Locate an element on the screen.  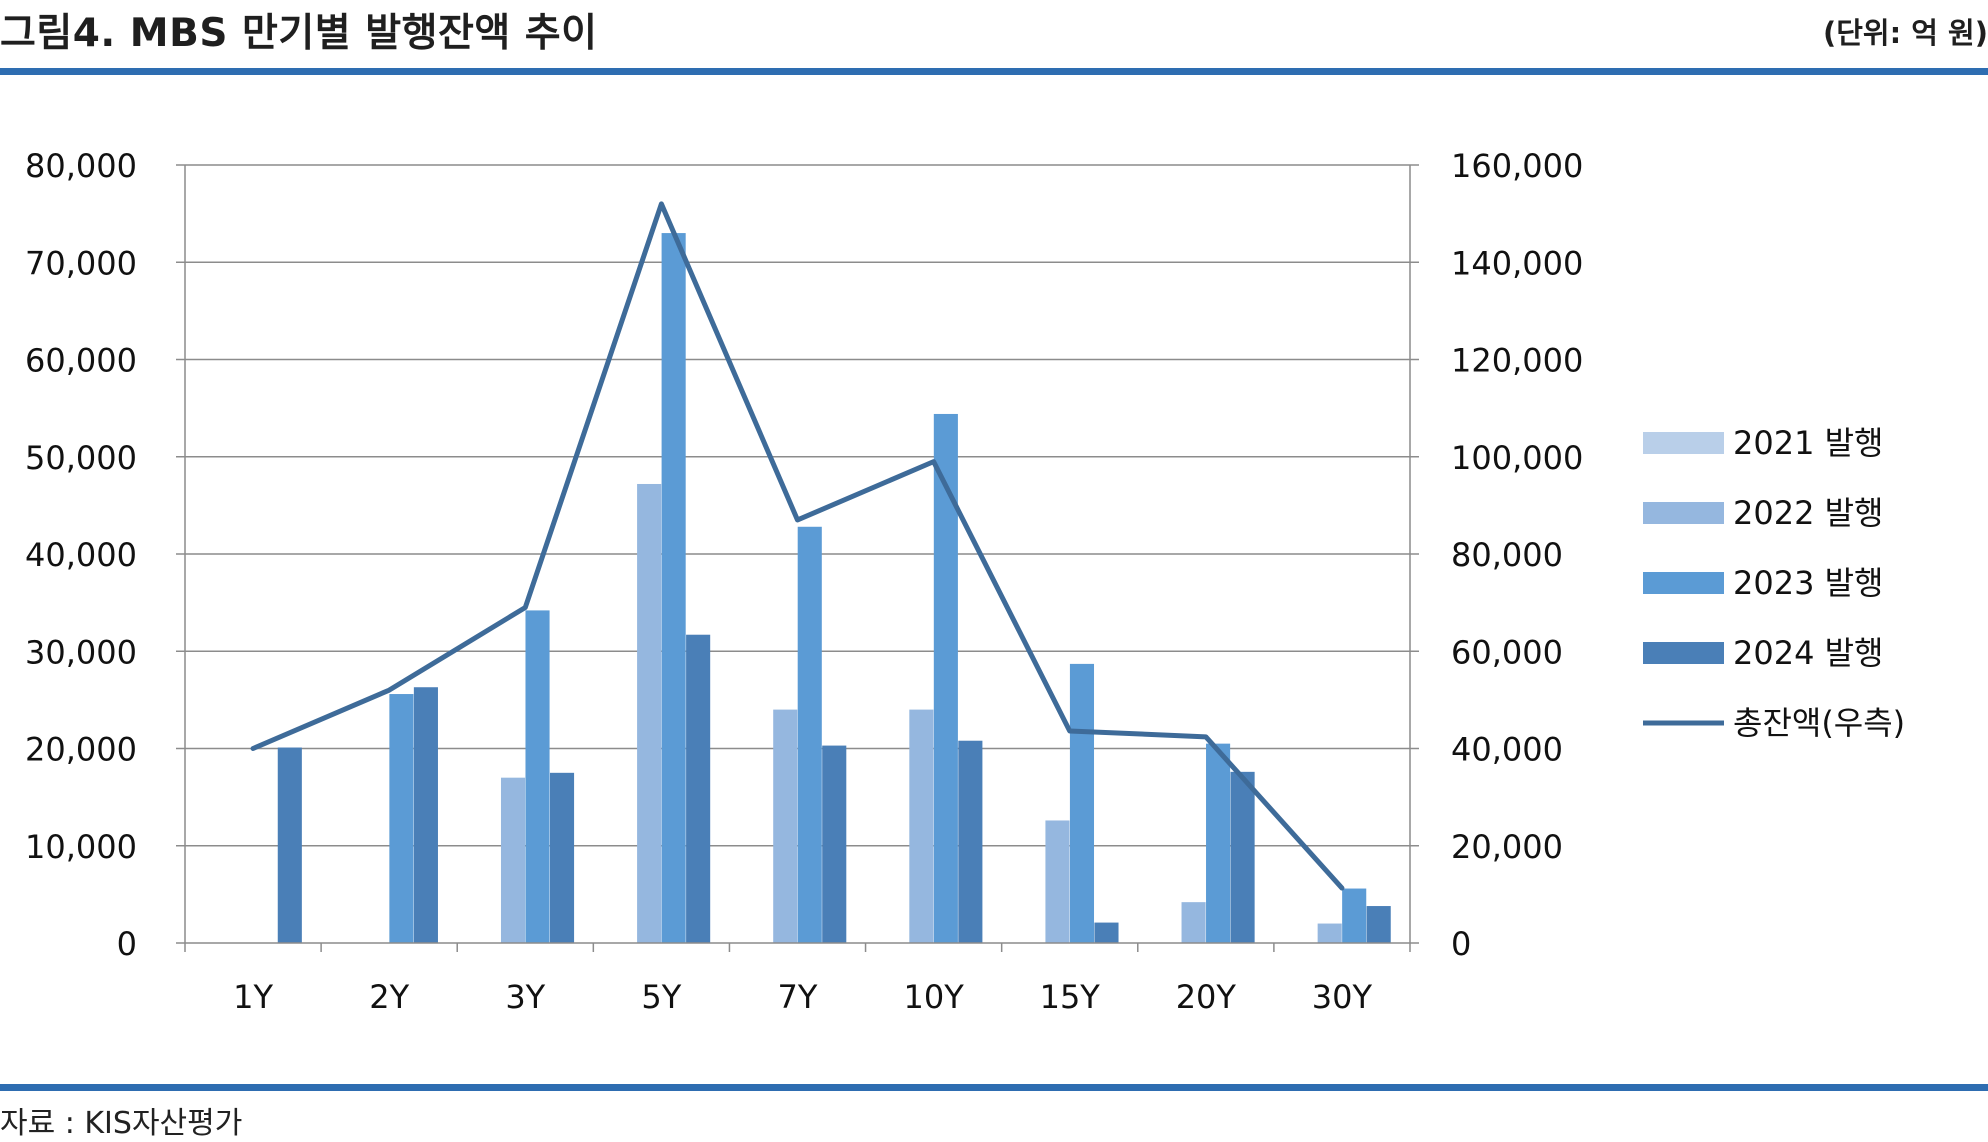
x-tick-label: 5Y is located at coordinates (661, 997).